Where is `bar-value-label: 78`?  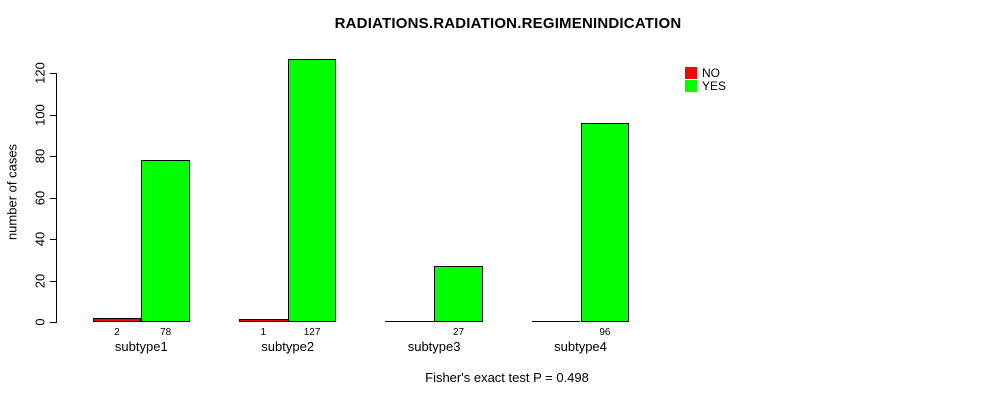 bar-value-label: 78 is located at coordinates (166, 332).